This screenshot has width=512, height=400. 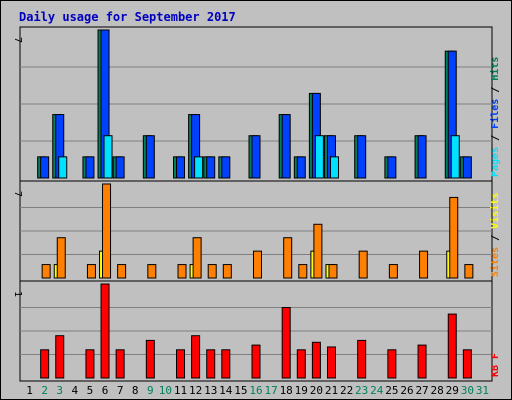 I want to click on panel-kbf-legend-segment-0: KB F, so click(x=495, y=365).